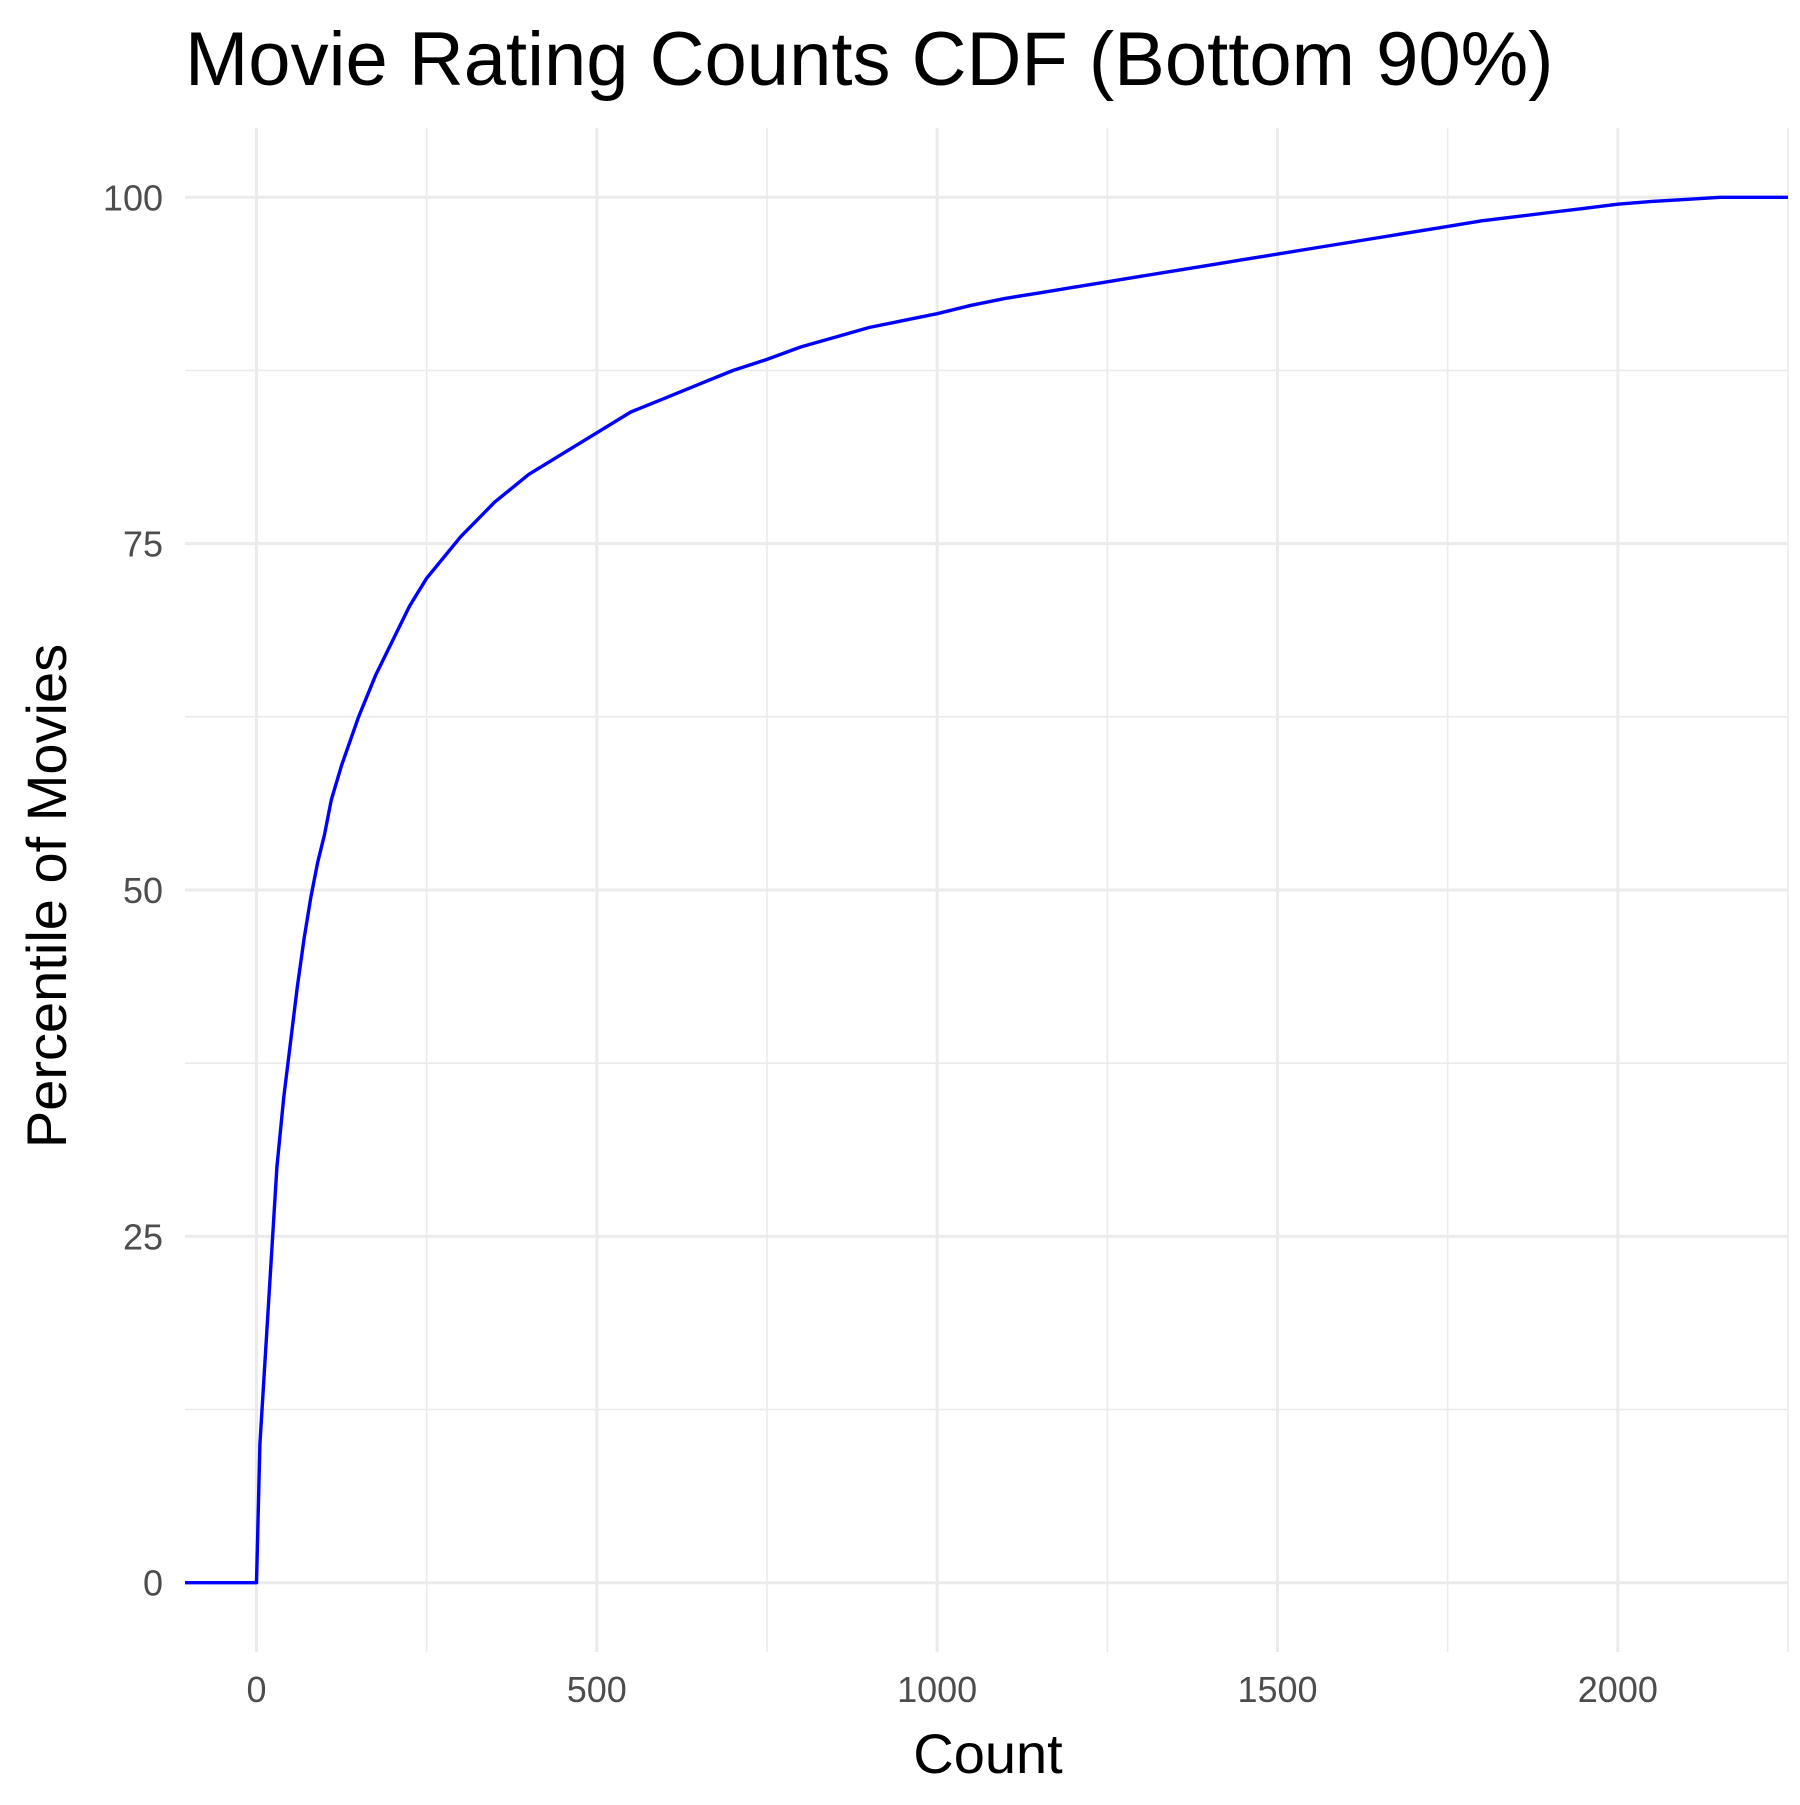 This screenshot has height=1805, width=1800. Describe the element at coordinates (988, 1753) in the screenshot. I see `x-axis-title: Count` at that location.